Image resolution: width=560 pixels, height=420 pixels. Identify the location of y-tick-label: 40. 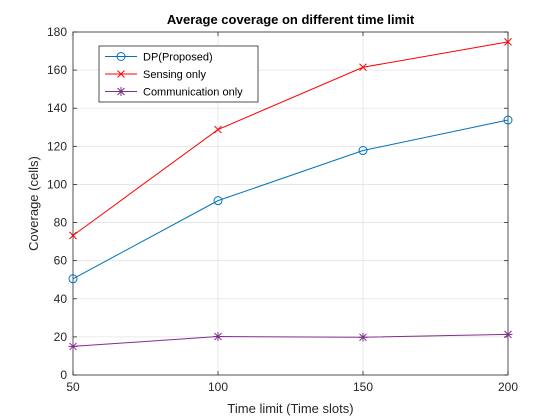
(61, 299).